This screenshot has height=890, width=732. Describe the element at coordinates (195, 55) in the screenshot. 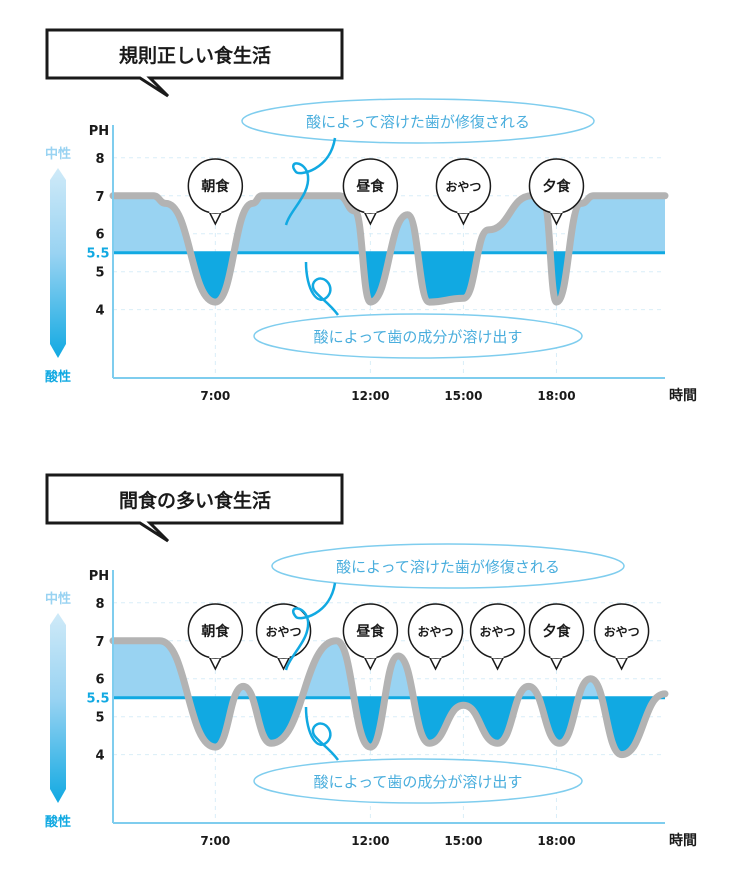

I see `chart-title: 規則正しい食生活` at that location.